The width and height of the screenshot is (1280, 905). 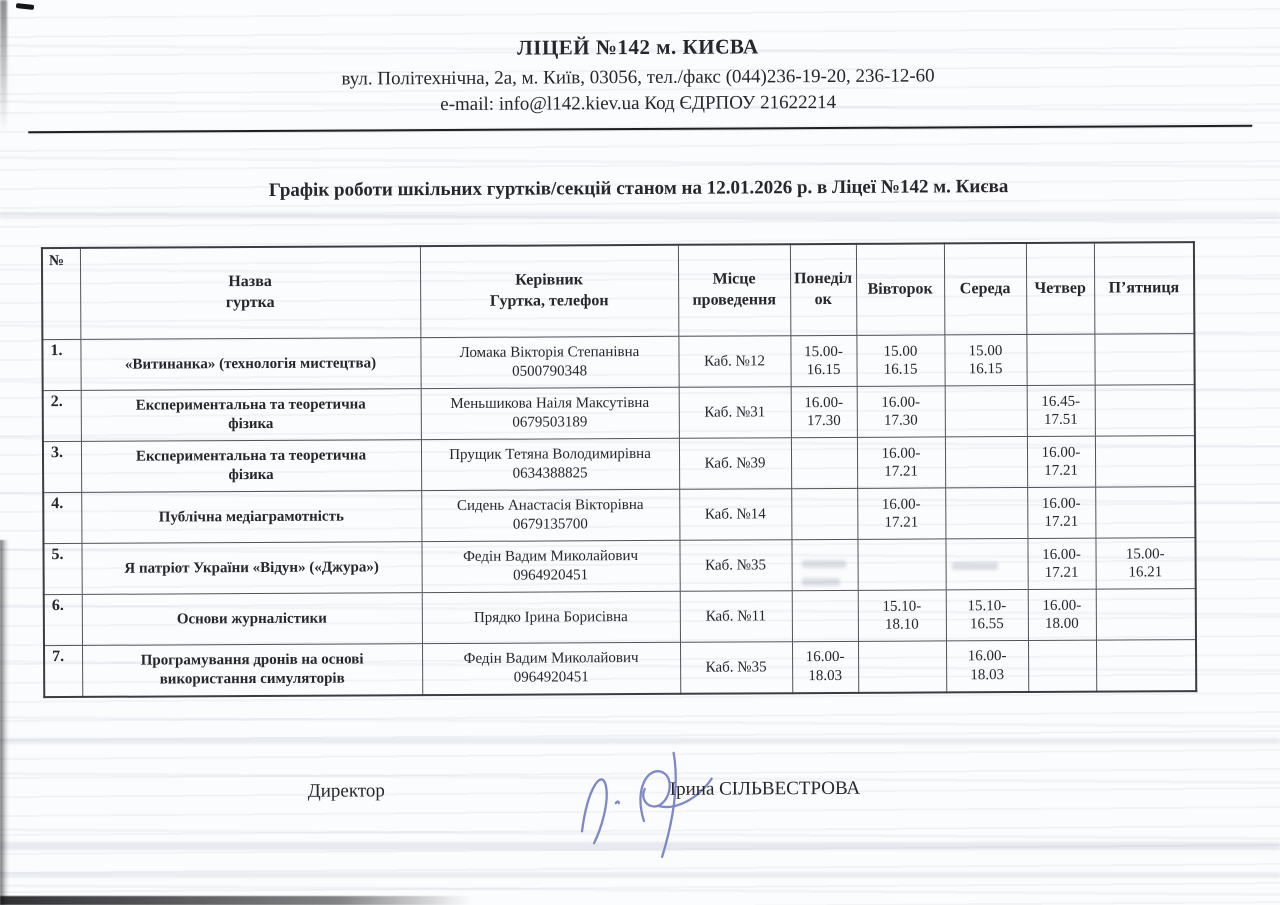 What do you see at coordinates (250, 292) in the screenshot?
I see `col-header-club-name: Назва гуртка` at bounding box center [250, 292].